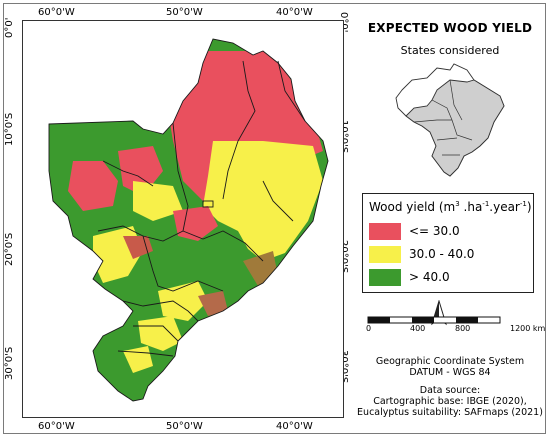  What do you see at coordinates (434, 231) in the screenshot?
I see `legend-label-low: <= 30.0` at bounding box center [434, 231].